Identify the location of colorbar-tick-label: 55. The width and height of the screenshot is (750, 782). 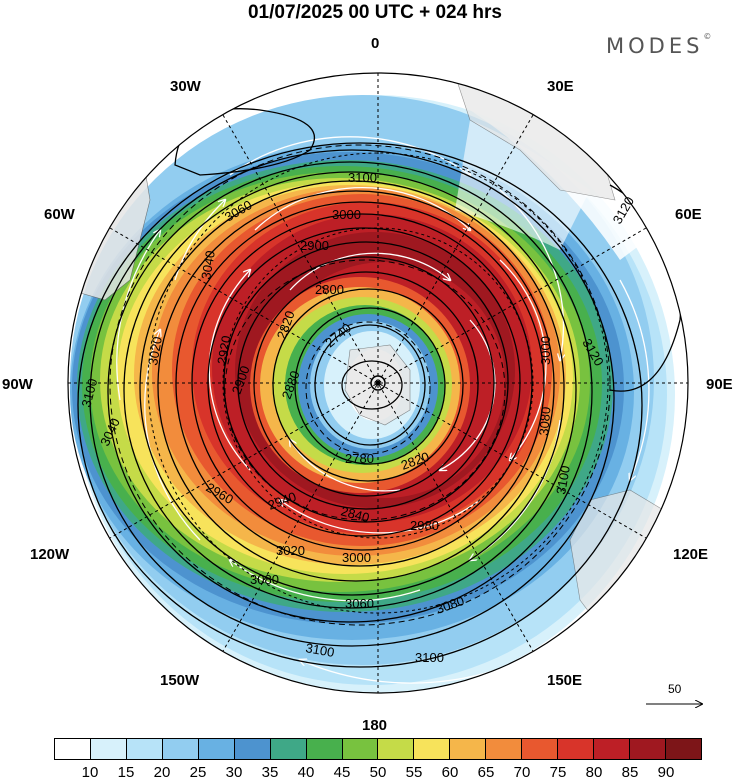
(414, 772).